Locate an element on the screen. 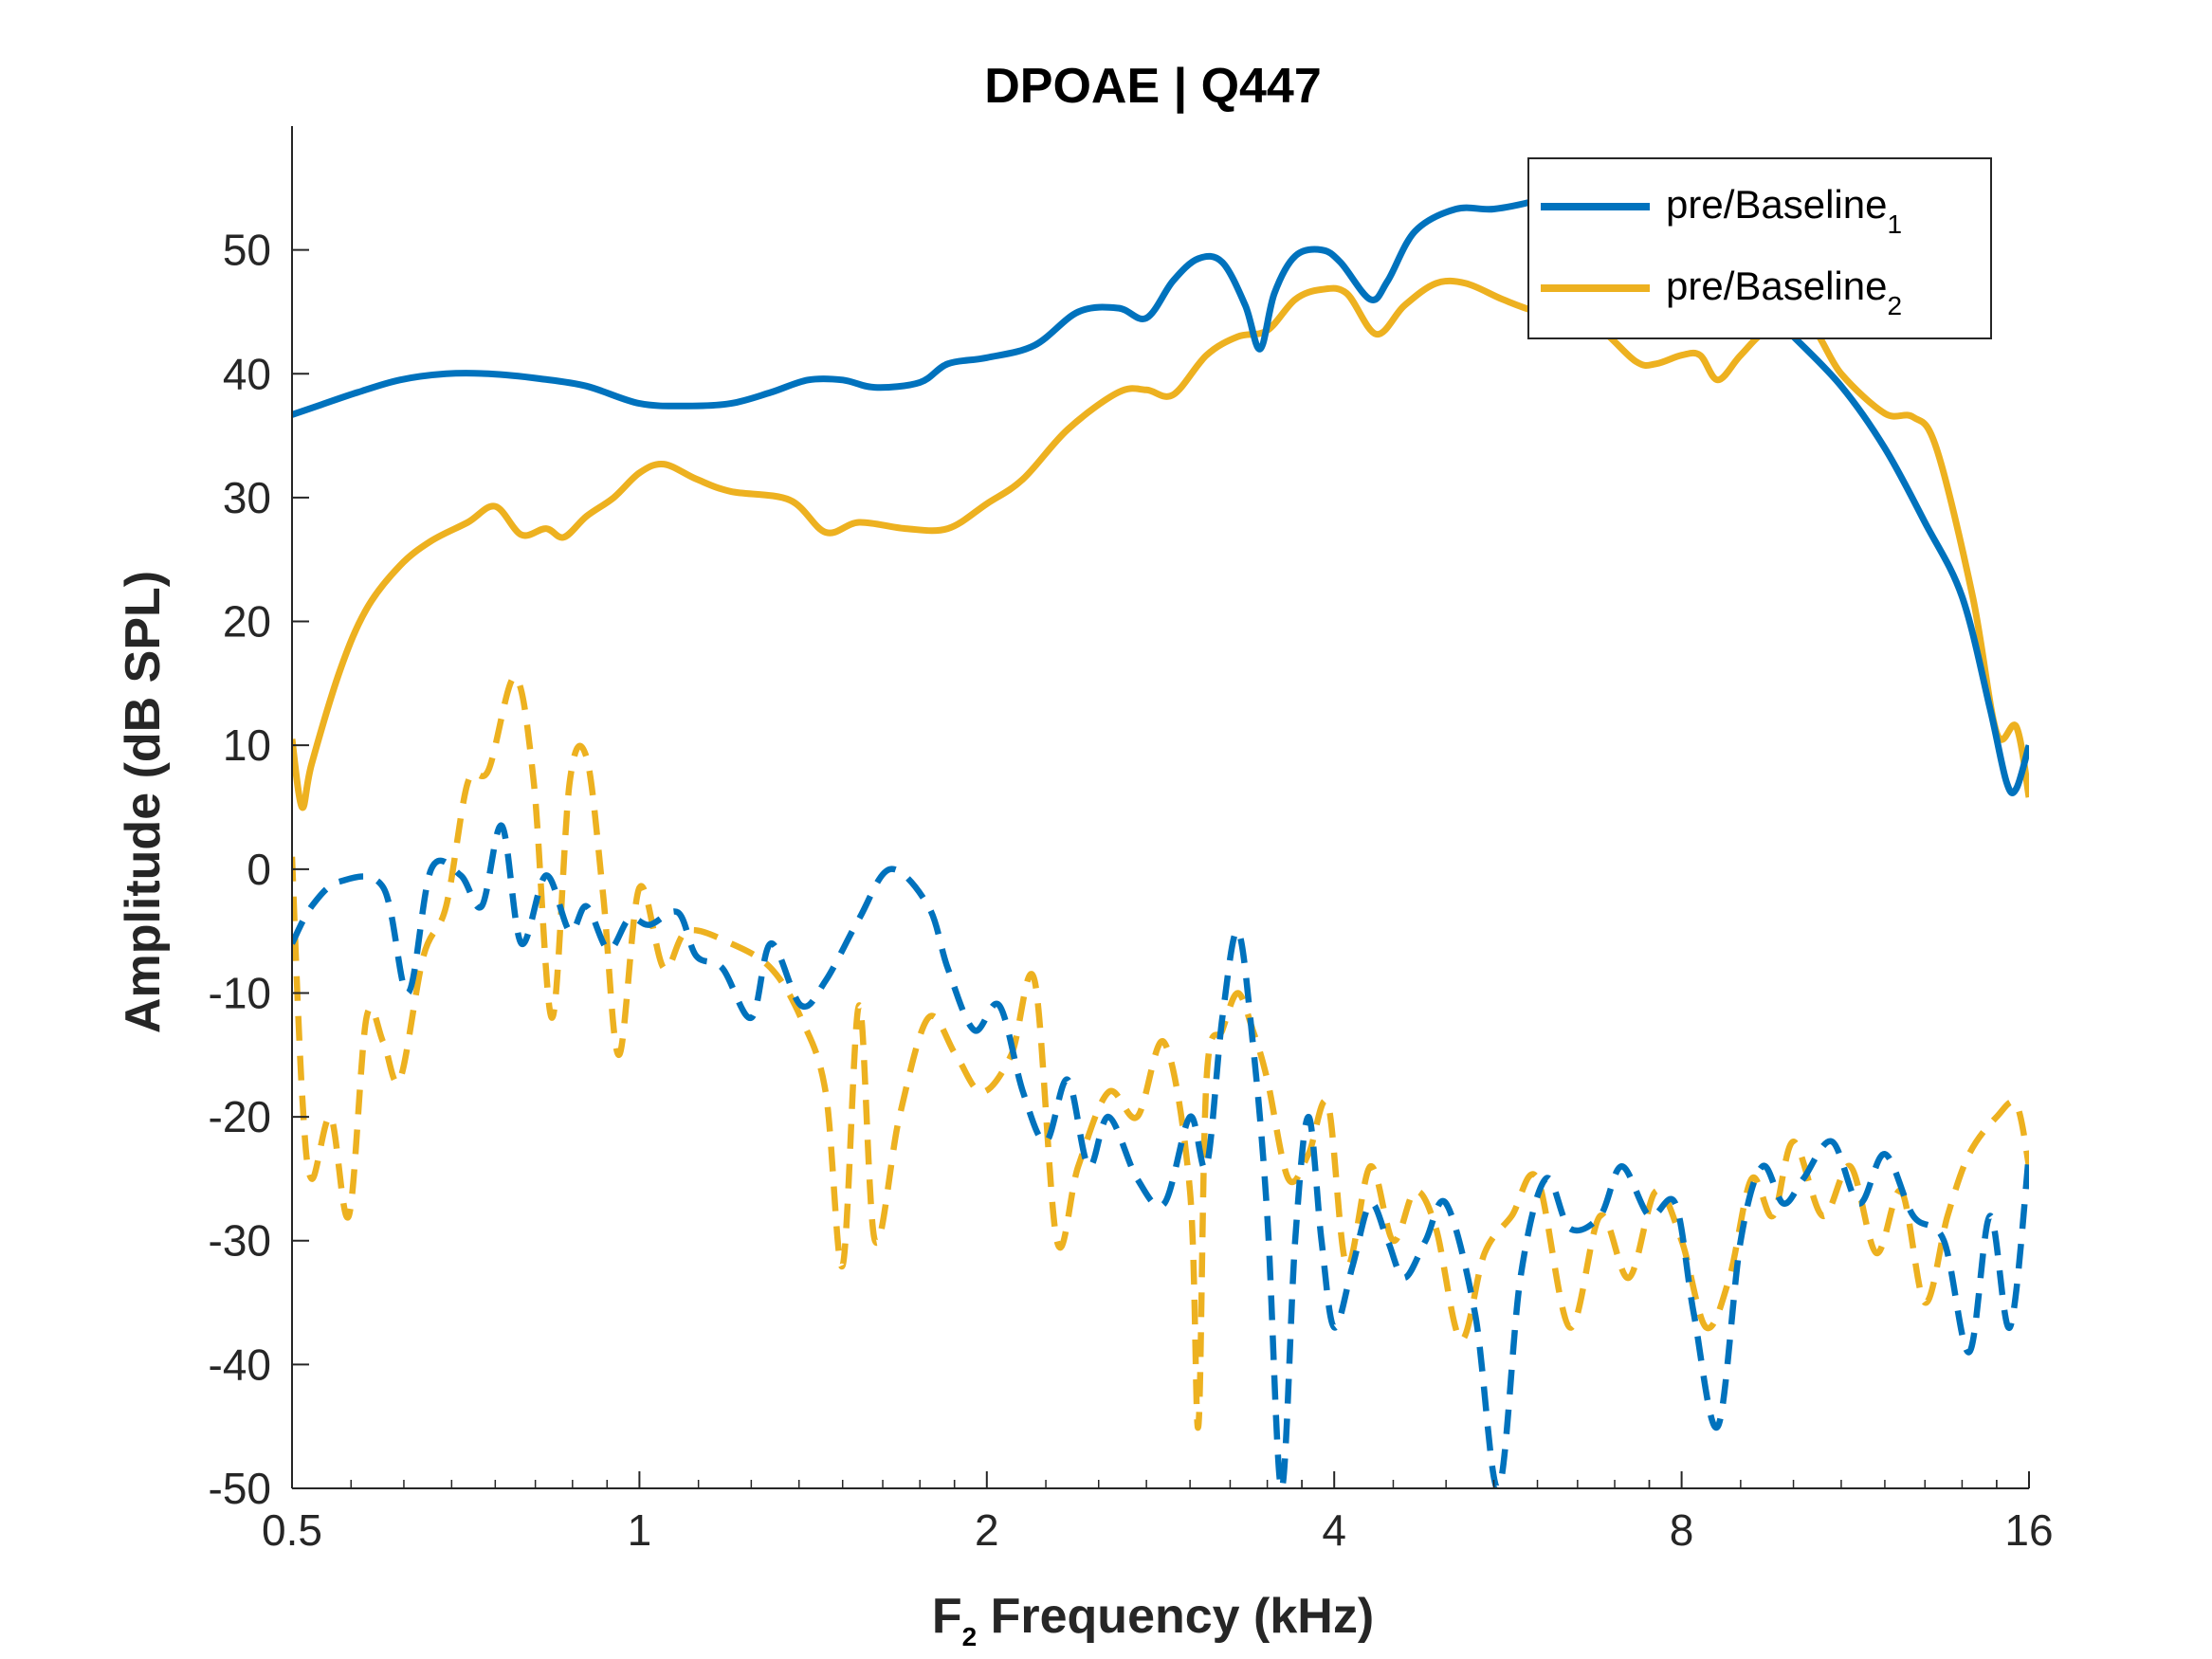 The image size is (2212, 1659). y-tick-label: 50 is located at coordinates (247, 250).